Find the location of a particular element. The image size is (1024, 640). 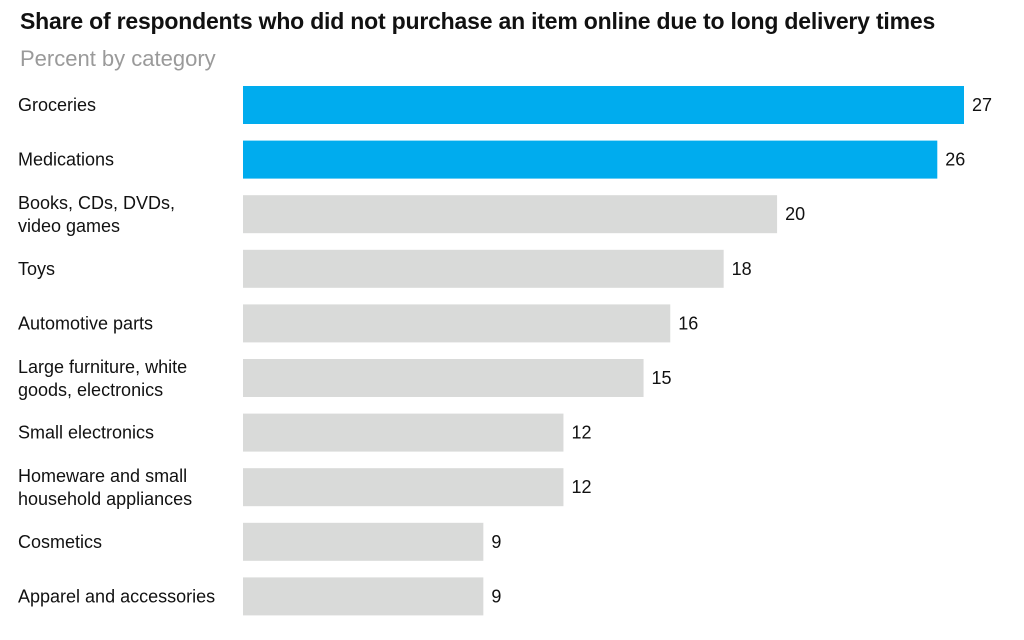

value-label: 20 is located at coordinates (795, 214).